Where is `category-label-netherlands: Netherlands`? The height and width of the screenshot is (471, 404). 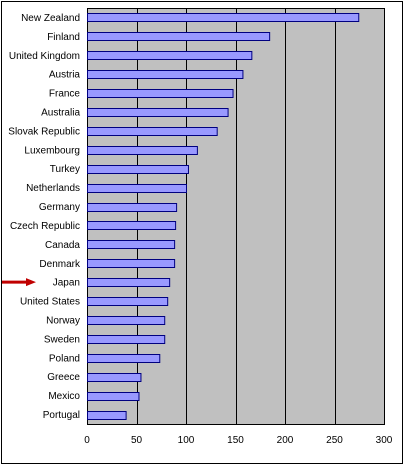 category-label-netherlands: Netherlands is located at coordinates (53, 188).